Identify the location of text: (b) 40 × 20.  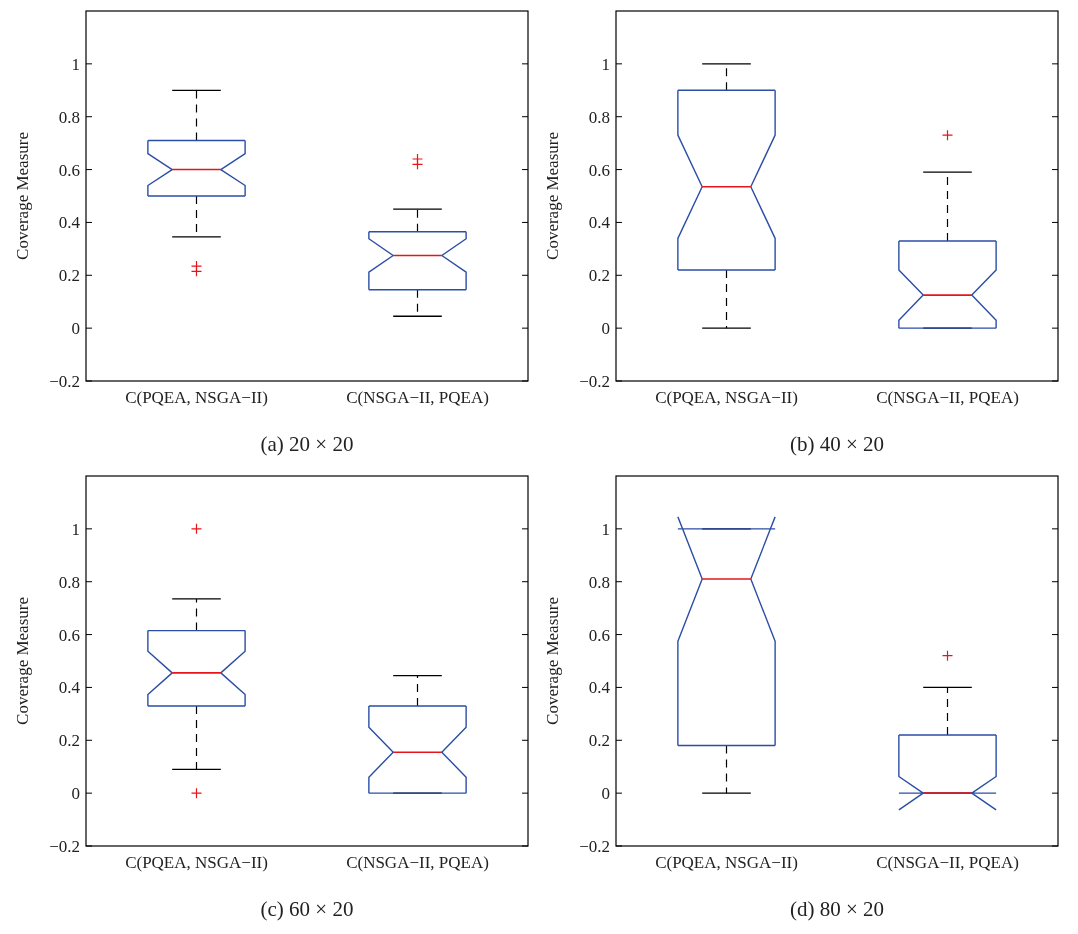
(837, 444).